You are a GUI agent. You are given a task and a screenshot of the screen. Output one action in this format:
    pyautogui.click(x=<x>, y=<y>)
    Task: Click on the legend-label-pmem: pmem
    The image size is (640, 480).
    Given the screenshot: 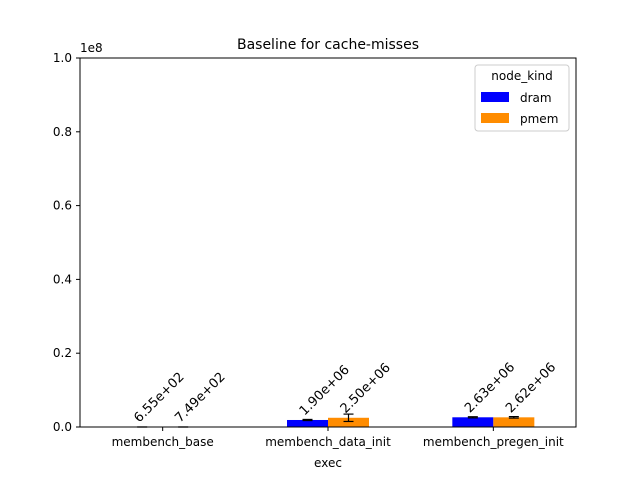 What is the action you would take?
    pyautogui.click(x=539, y=119)
    